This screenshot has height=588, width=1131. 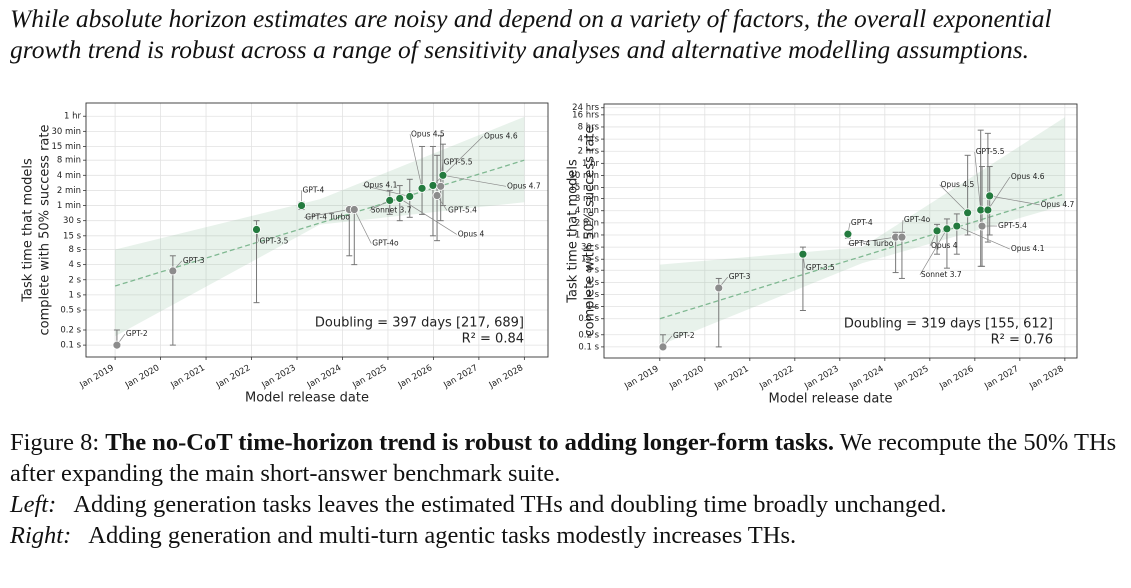 What do you see at coordinates (137, 333) in the screenshot?
I see `point-label: GPT-2` at bounding box center [137, 333].